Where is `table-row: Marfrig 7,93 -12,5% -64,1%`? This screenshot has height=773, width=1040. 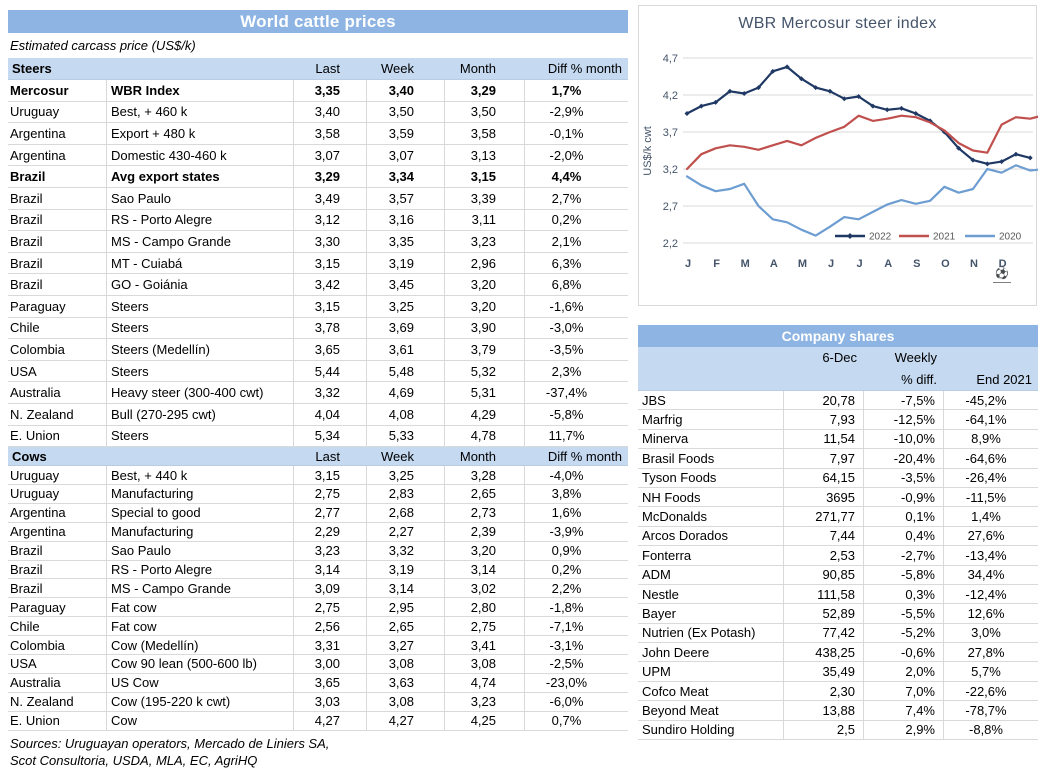 table-row: Marfrig 7,93 -12,5% -64,1% is located at coordinates (838, 420).